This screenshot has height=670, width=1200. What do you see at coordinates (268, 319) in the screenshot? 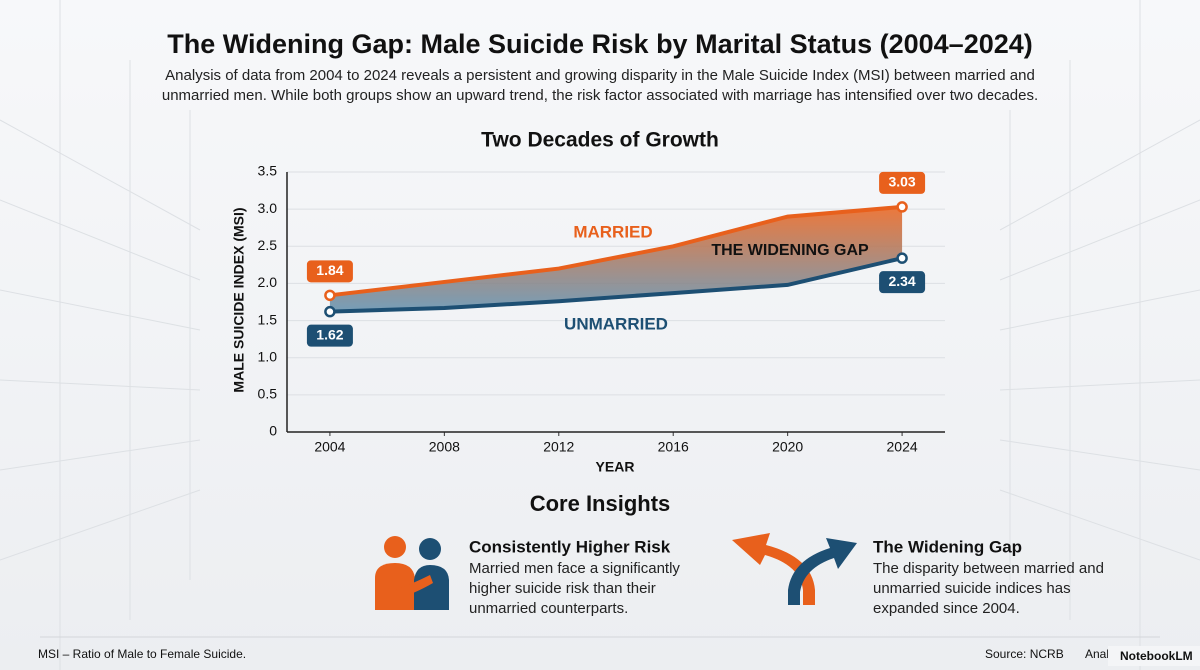
I see `y-tick-label: 1.5` at bounding box center [268, 319].